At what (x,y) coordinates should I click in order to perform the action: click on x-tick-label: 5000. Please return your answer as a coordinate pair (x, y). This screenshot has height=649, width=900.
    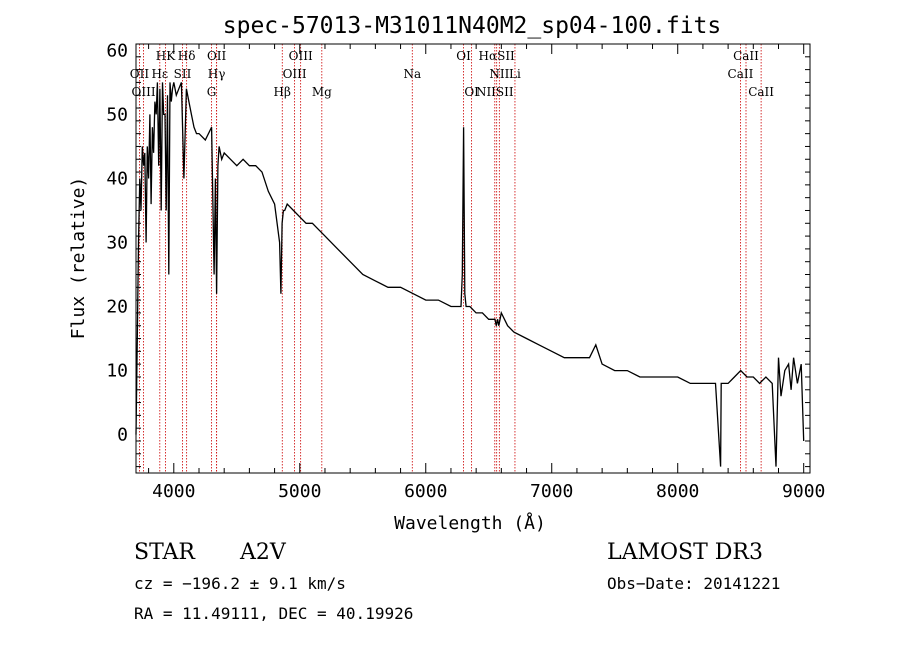
    Looking at the image, I should click on (299, 491).